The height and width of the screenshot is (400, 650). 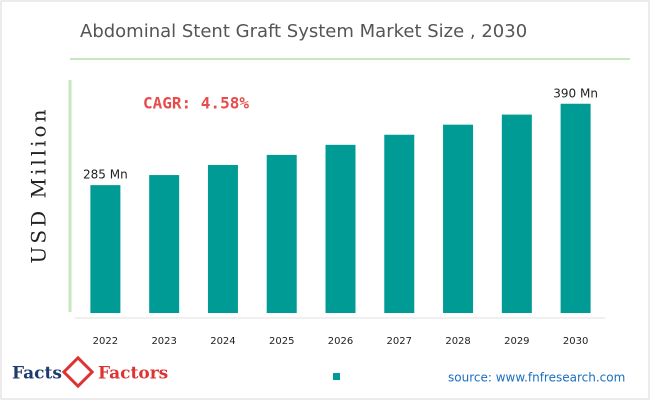 What do you see at coordinates (536, 378) in the screenshot?
I see `source: source: www.fnfresearch.com` at bounding box center [536, 378].